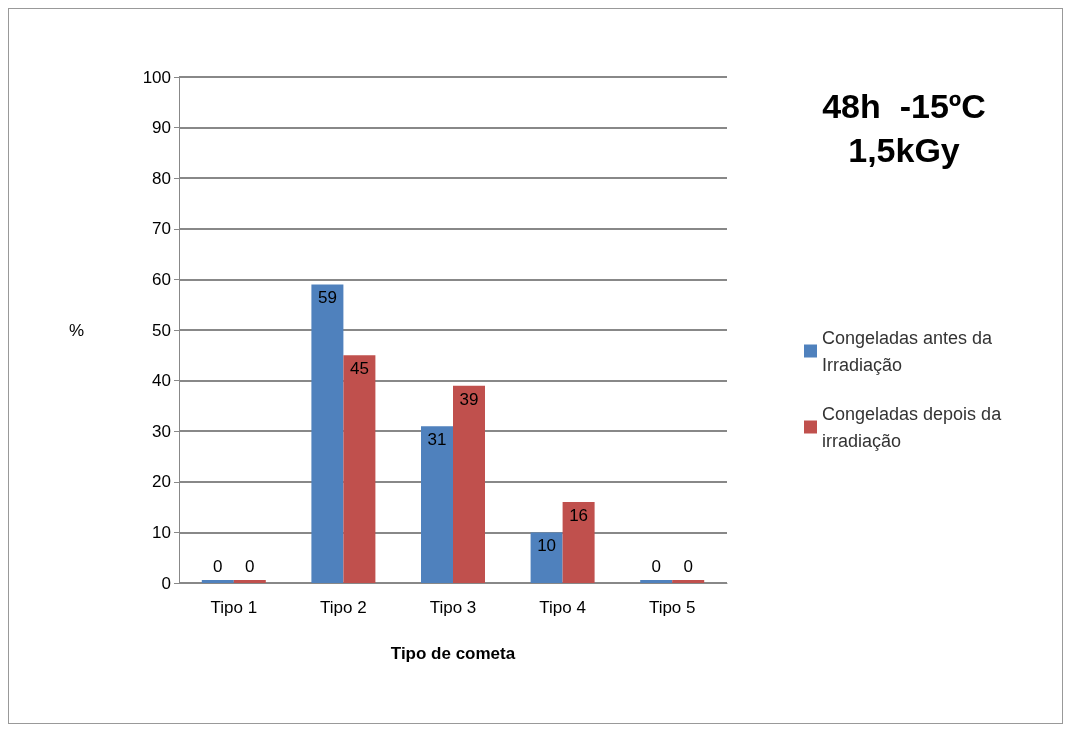 This screenshot has height=734, width=1073. I want to click on y-axis-title: %, so click(76, 330).